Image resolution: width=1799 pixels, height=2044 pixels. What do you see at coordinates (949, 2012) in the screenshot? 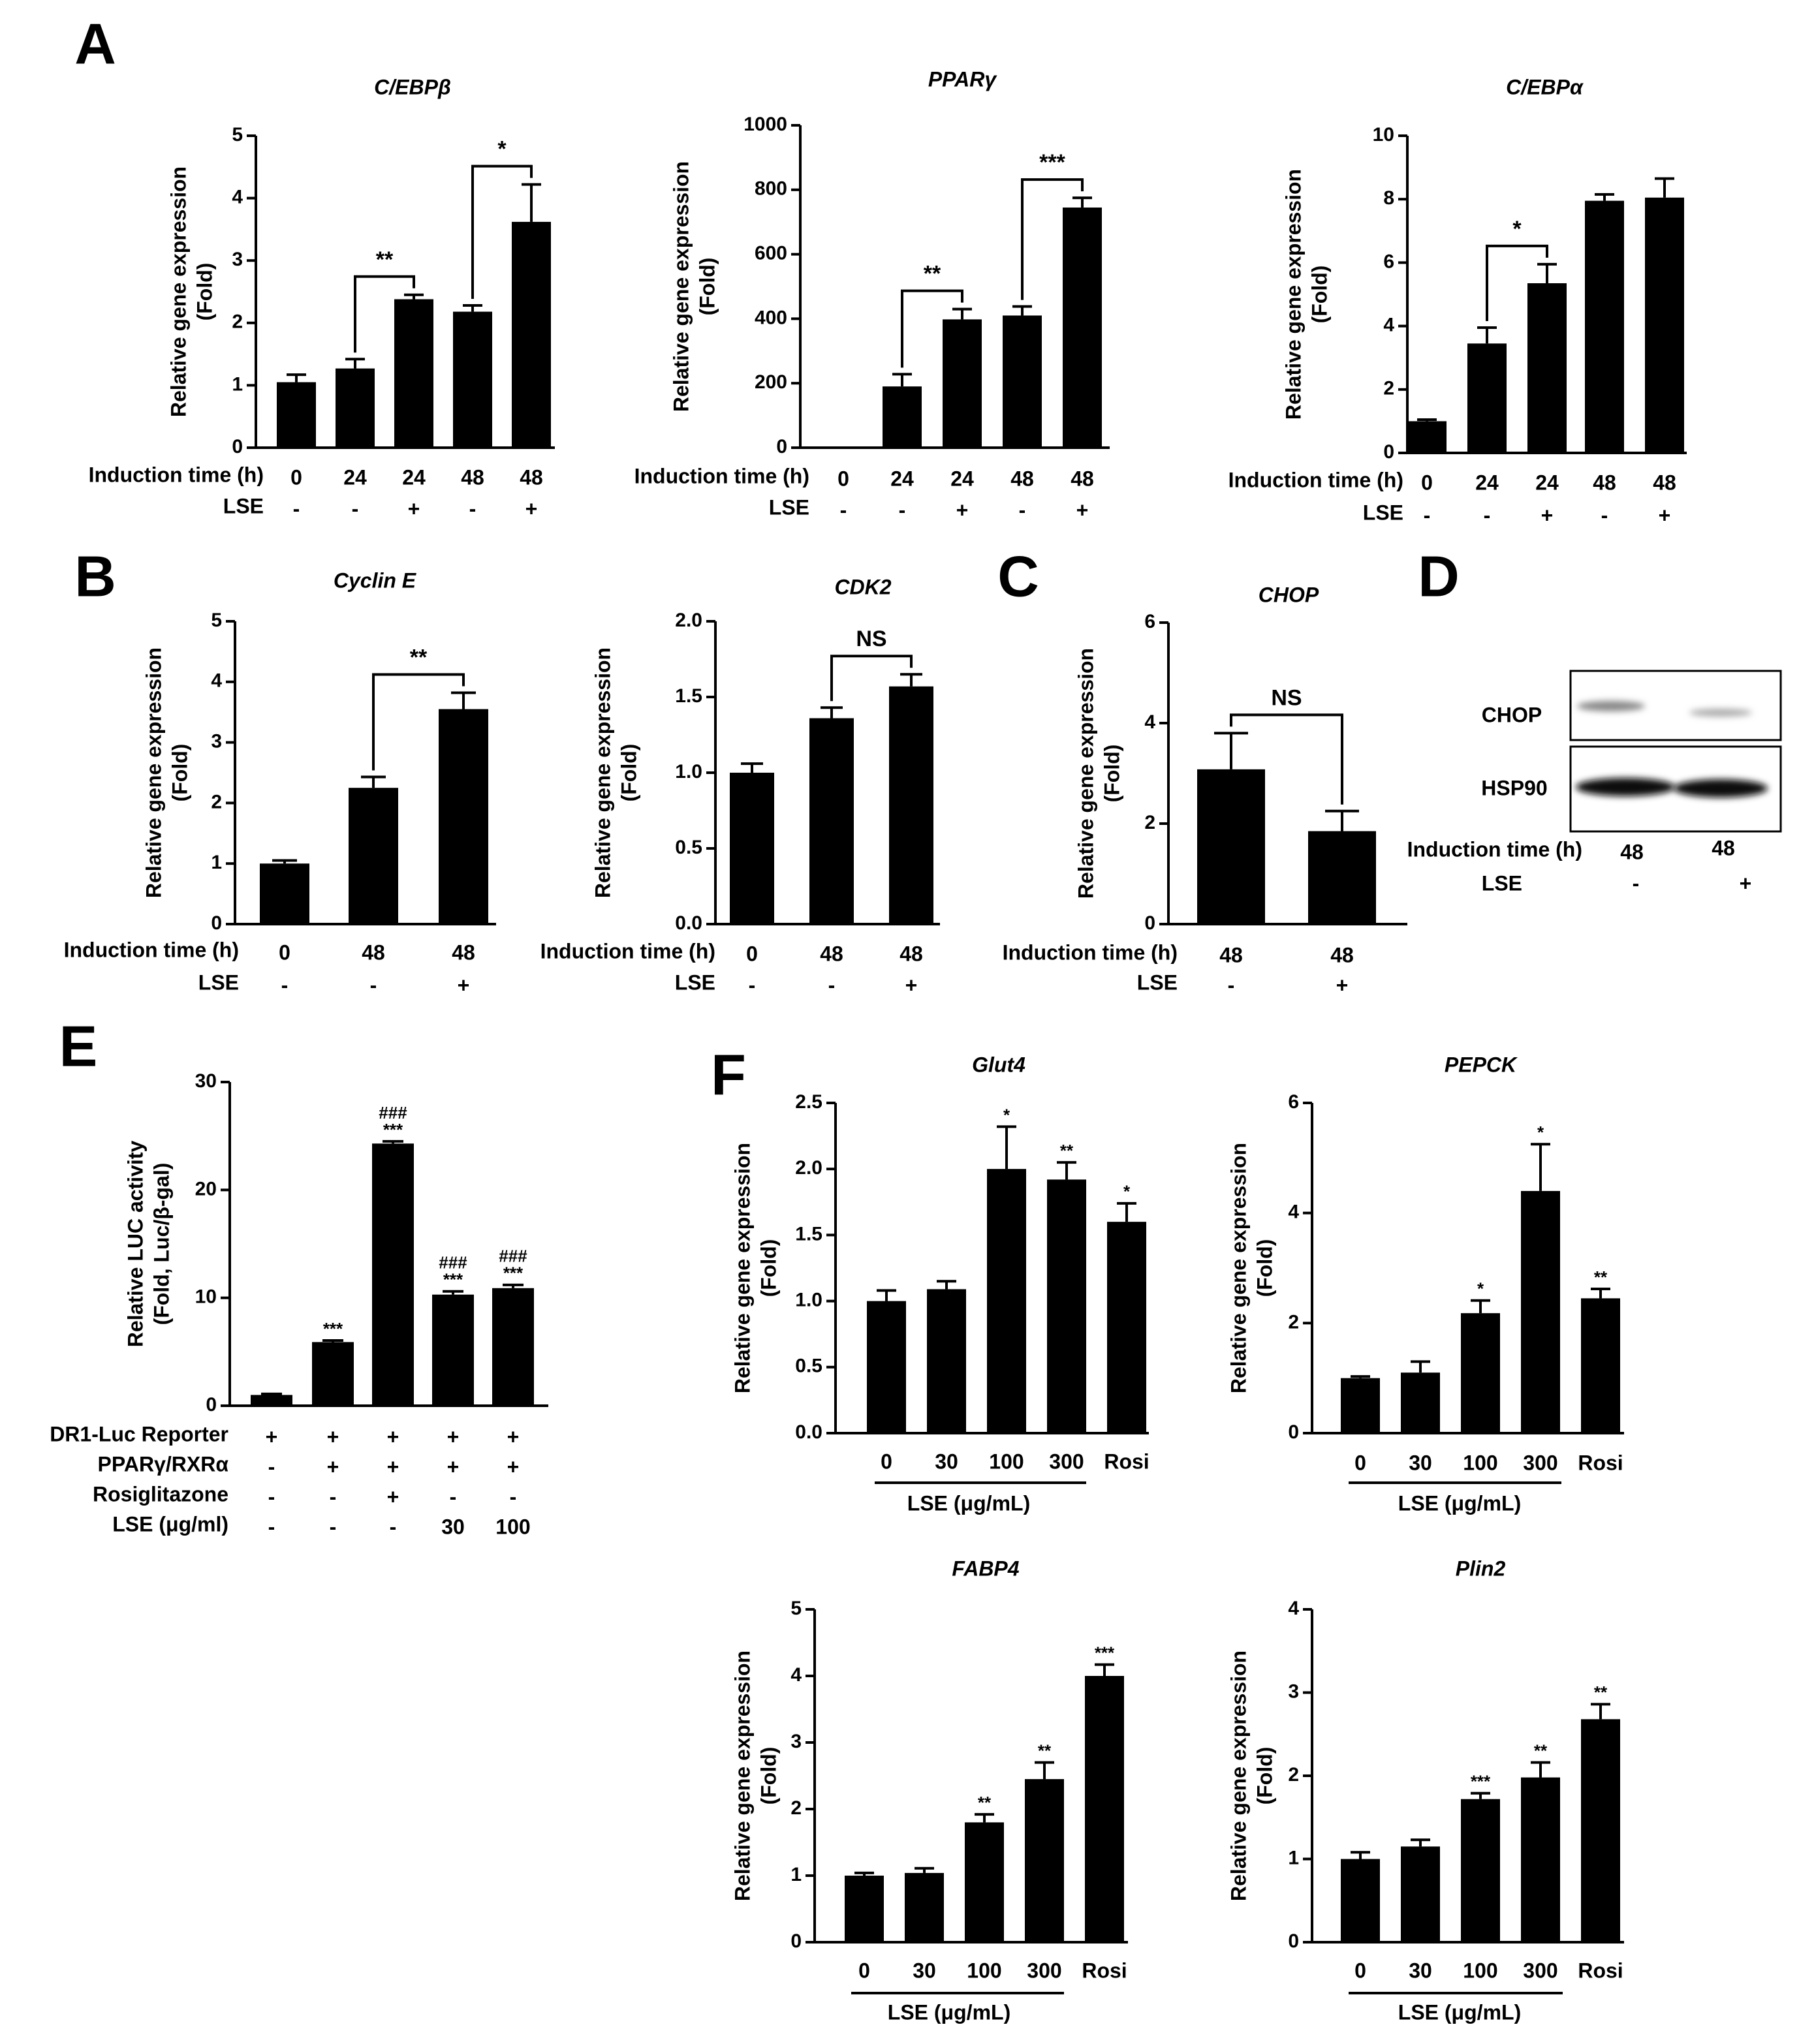
I see `x-axis-label: LSE (μg/mL)` at bounding box center [949, 2012].